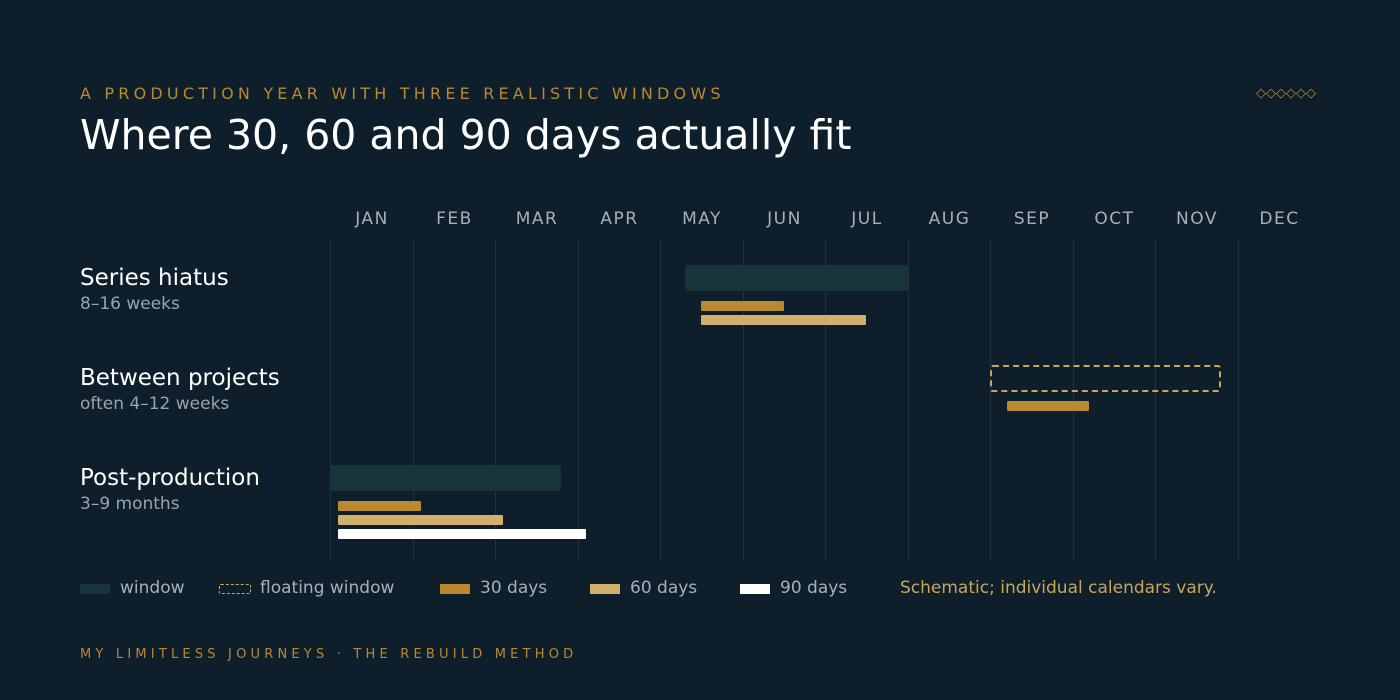  I want to click on legend-label-90-days: 90 days, so click(814, 588).